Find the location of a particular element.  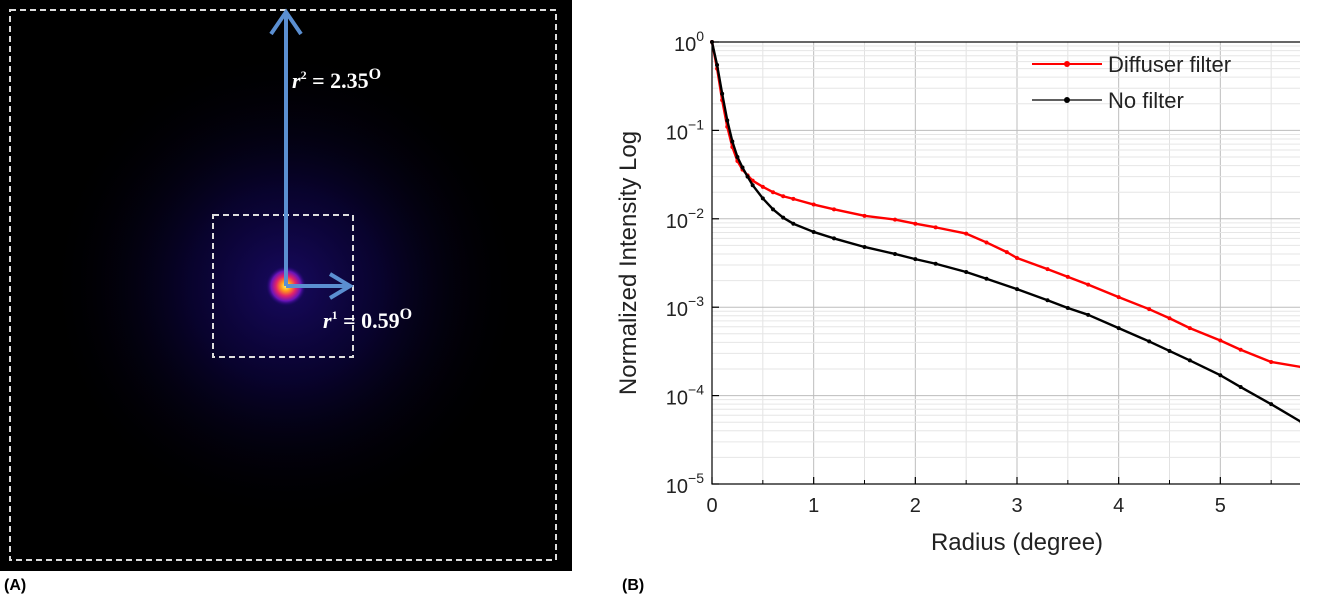

inner-radius-label: r1 = 0.59O is located at coordinates (367, 319).